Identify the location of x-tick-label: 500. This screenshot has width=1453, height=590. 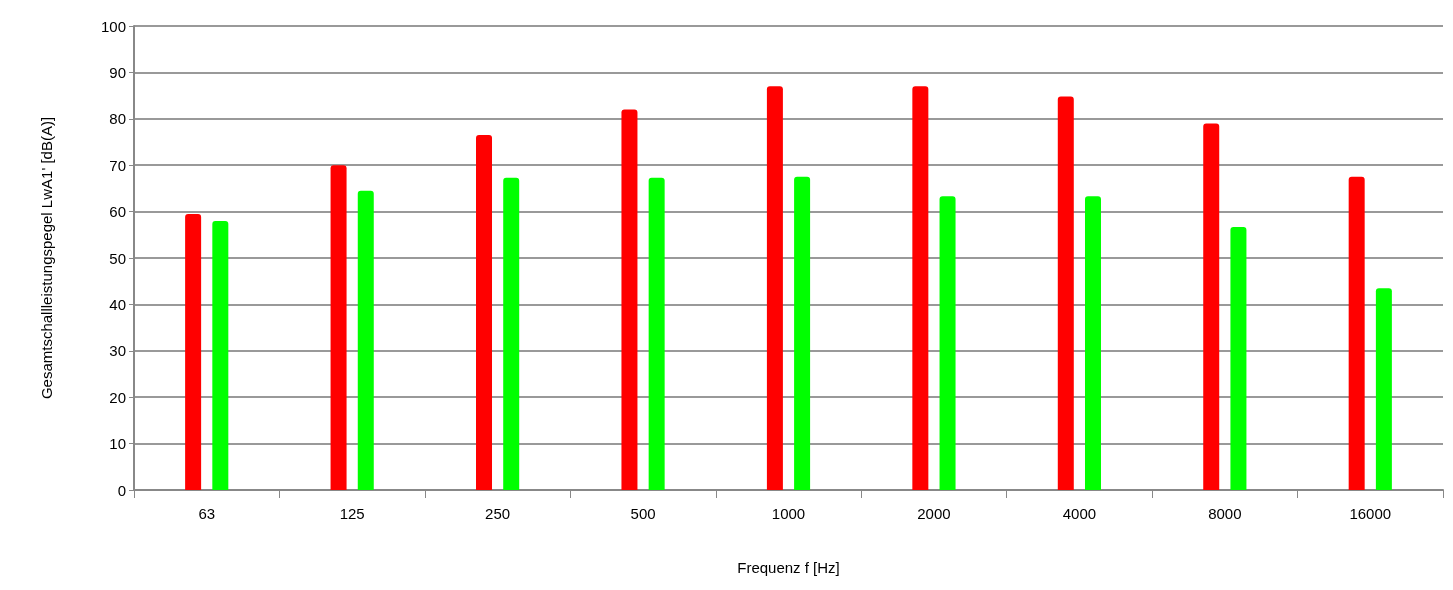
(643, 513).